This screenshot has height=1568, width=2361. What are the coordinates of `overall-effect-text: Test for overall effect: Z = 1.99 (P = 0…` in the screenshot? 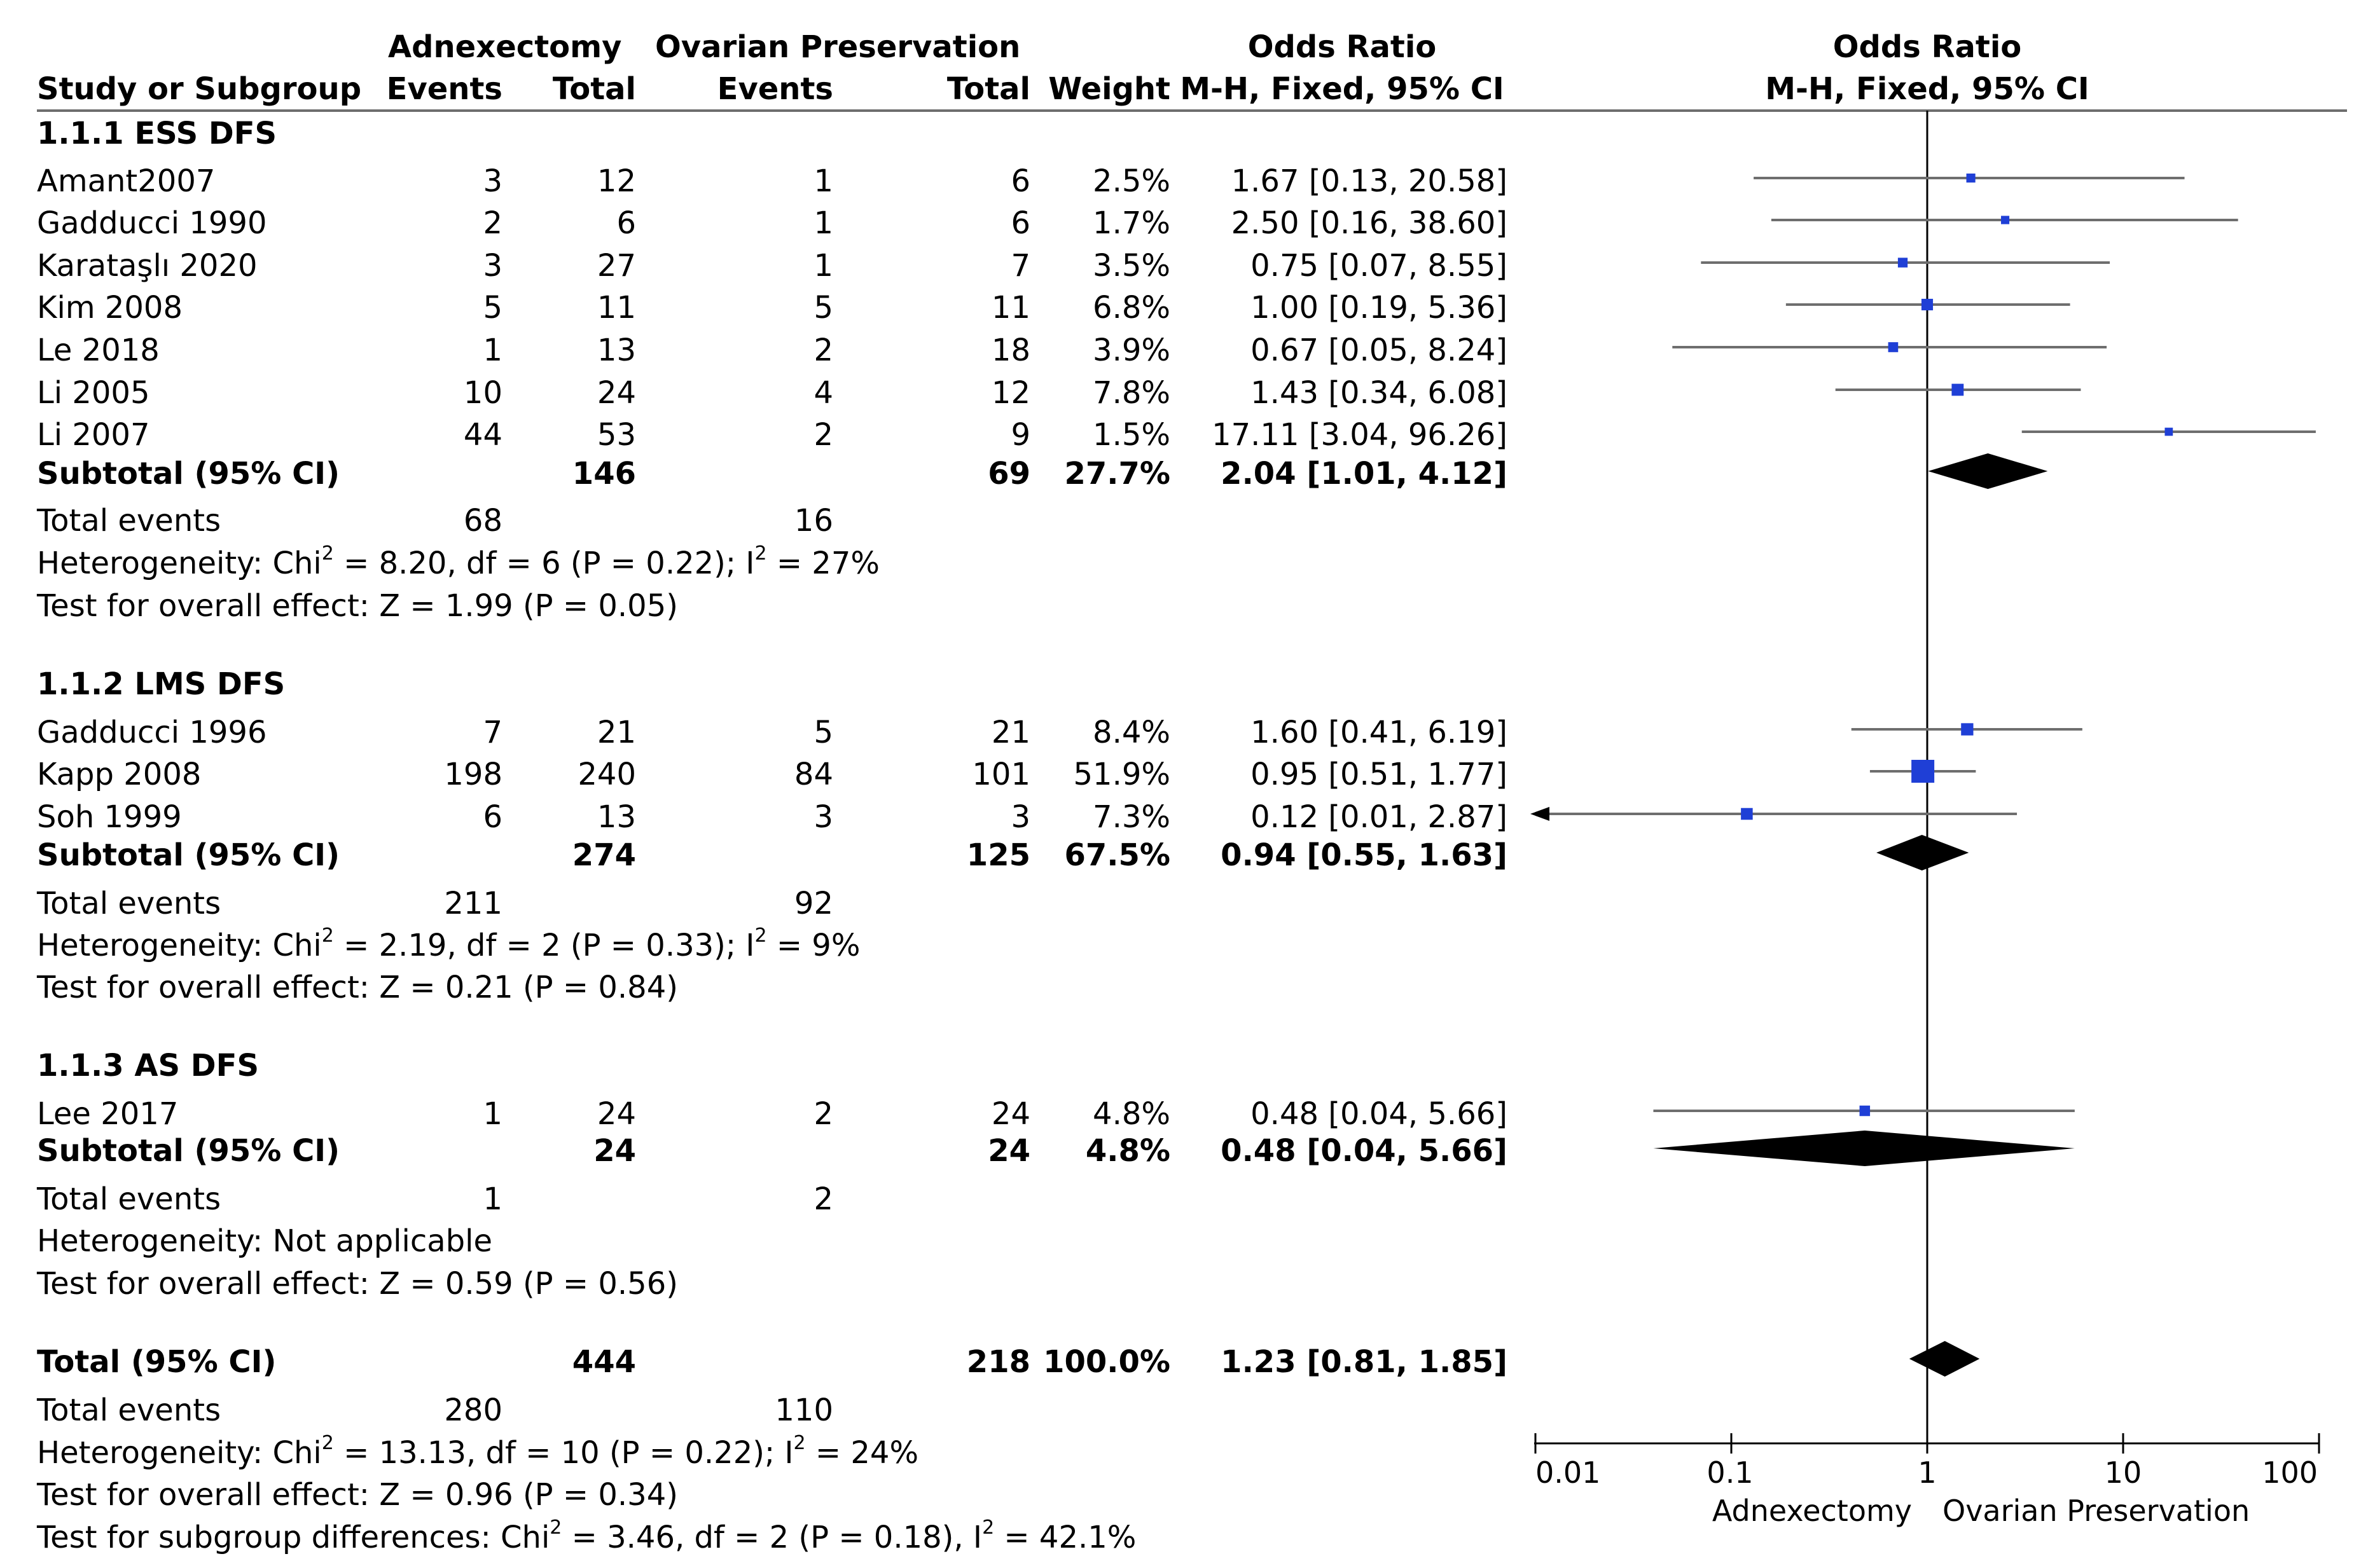 It's located at (357, 606).